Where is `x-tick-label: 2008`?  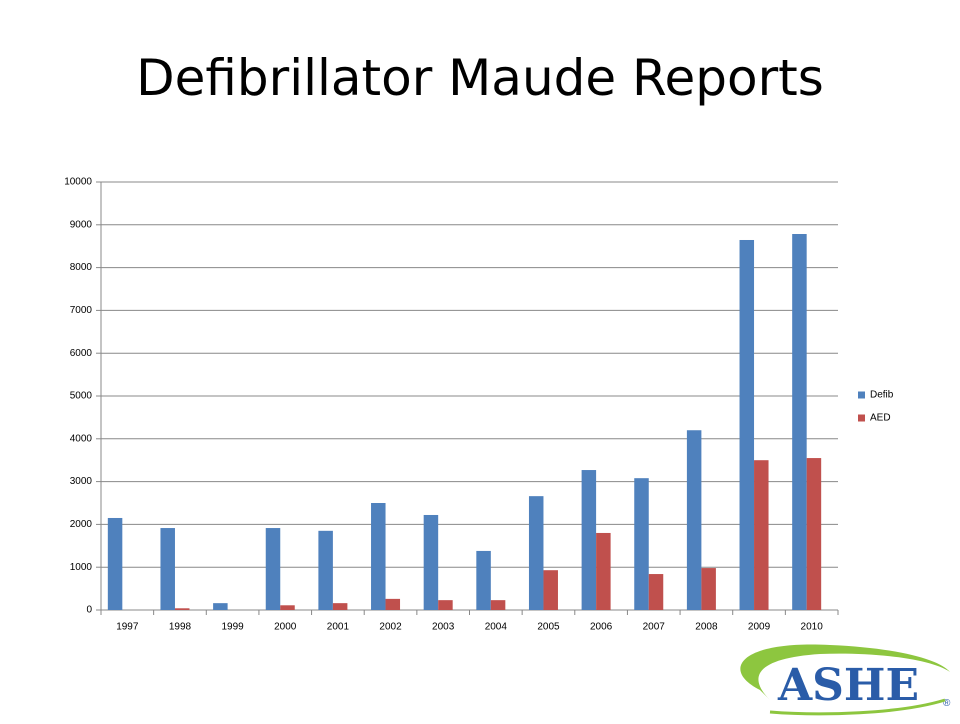 x-tick-label: 2008 is located at coordinates (706, 627).